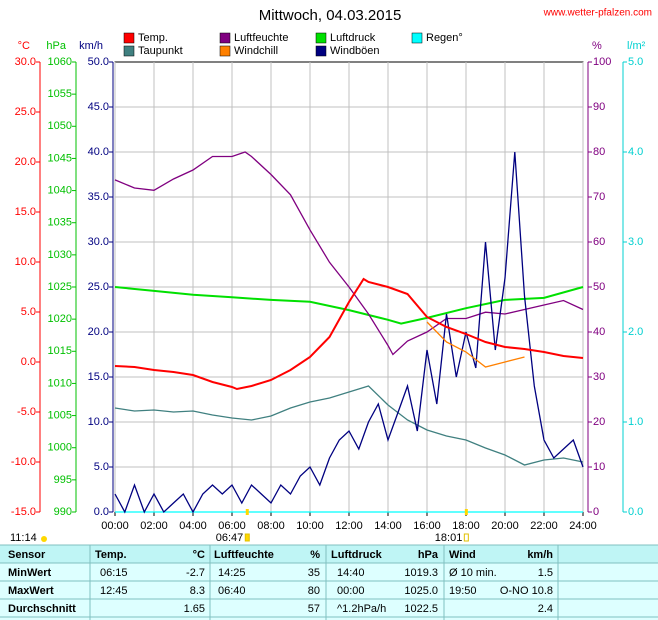  Describe the element at coordinates (636, 46) in the screenshot. I see `y-axis-unit: l/m²` at that location.